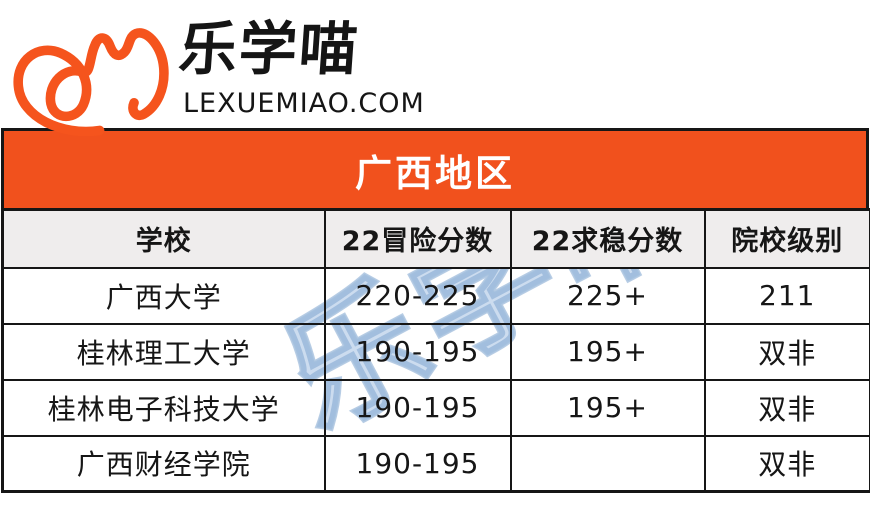  I want to click on cell-safe-score, so click(607, 463).